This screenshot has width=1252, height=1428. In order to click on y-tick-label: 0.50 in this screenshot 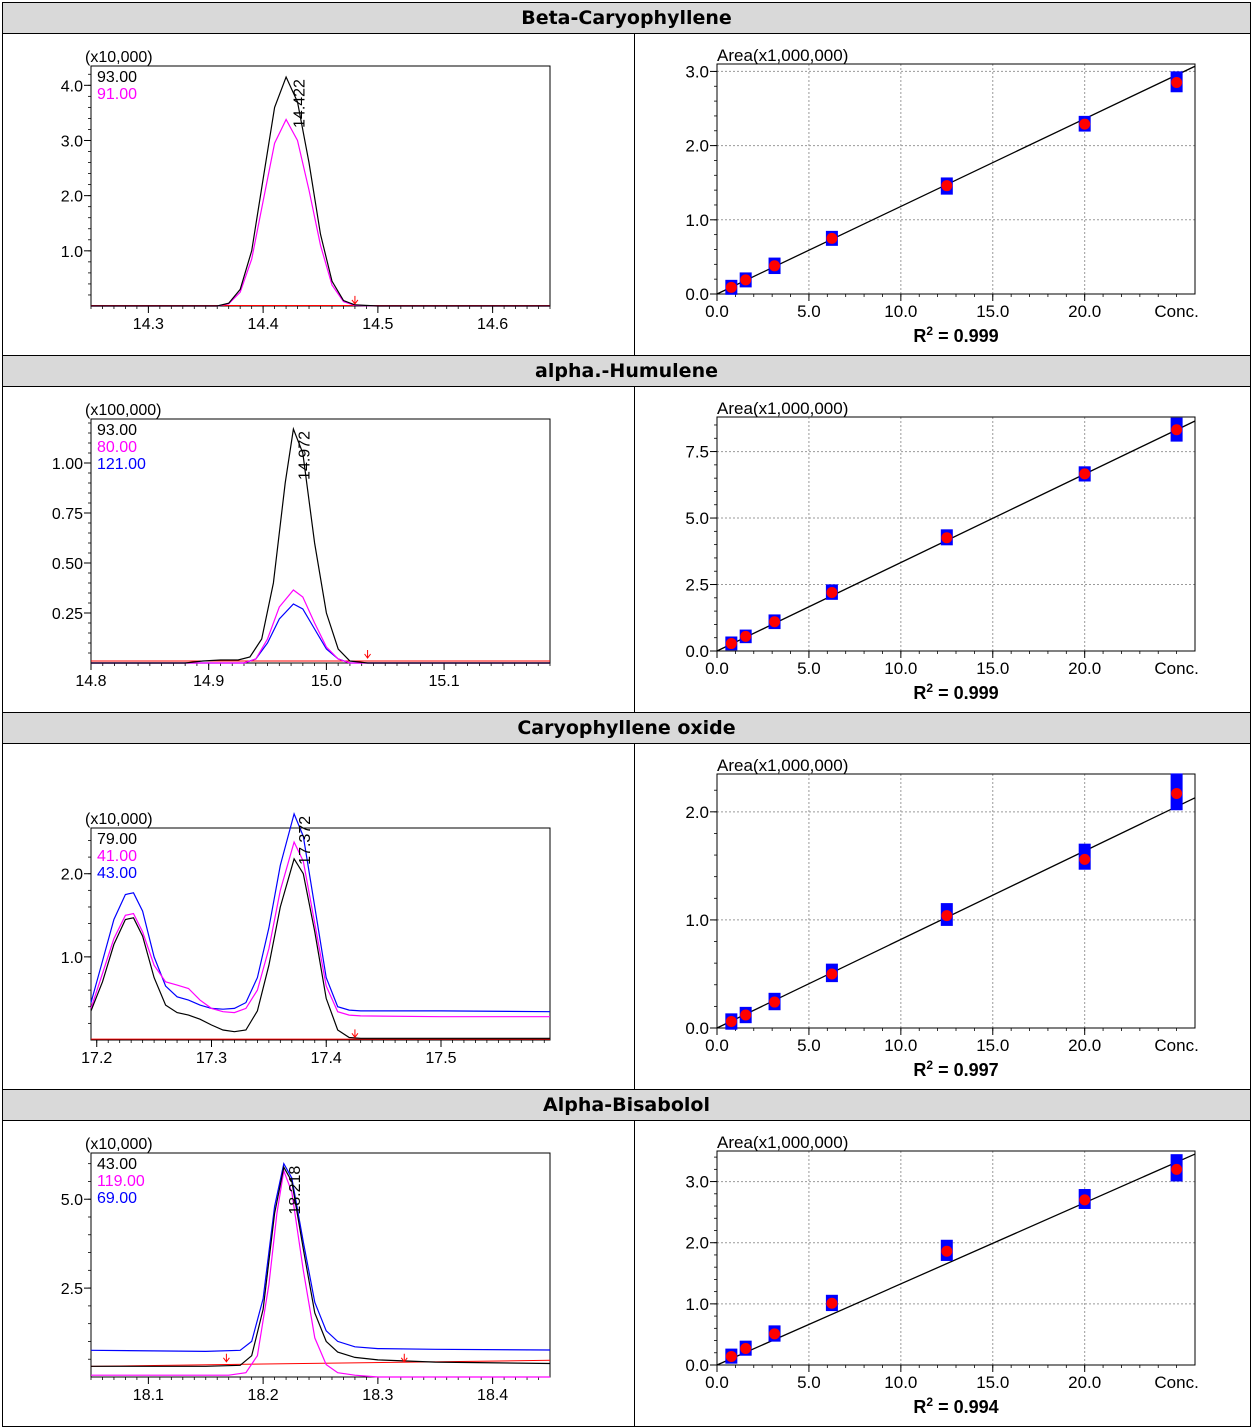, I will do `click(67, 564)`.